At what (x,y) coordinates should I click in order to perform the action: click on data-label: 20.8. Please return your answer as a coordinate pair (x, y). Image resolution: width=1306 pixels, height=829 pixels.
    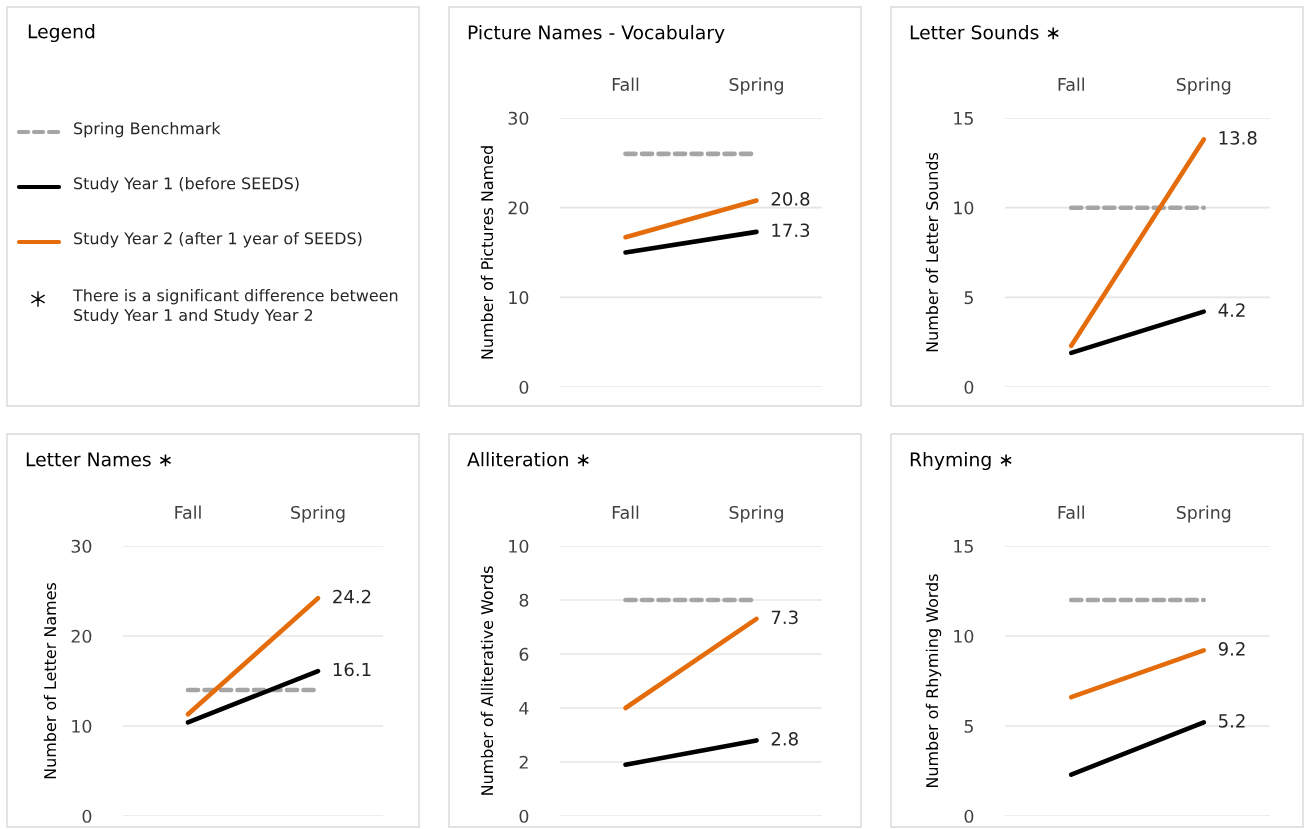
    Looking at the image, I should click on (790, 199).